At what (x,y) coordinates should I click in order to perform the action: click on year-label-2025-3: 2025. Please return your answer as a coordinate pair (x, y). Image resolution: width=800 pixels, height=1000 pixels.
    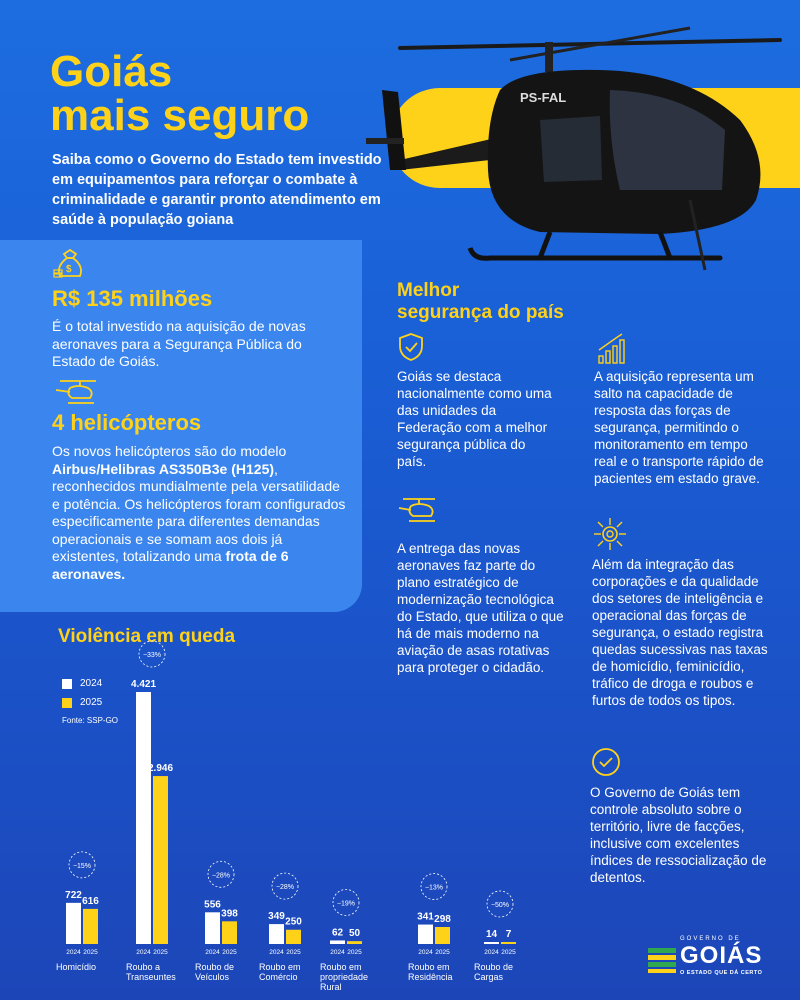
    Looking at the image, I should click on (293, 952).